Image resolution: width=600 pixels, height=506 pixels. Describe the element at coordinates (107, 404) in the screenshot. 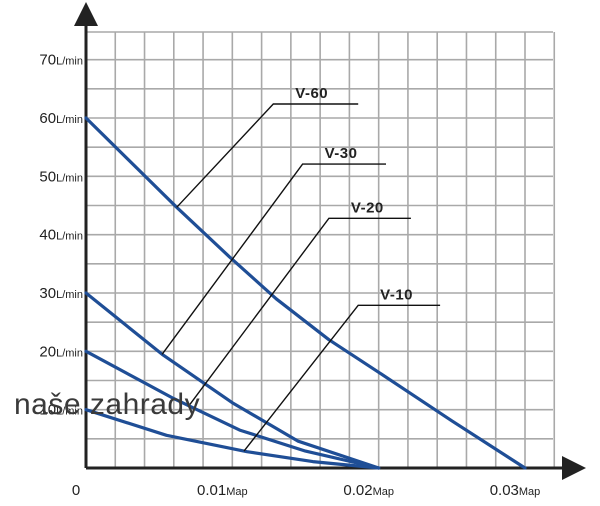

I see `watermark-text: naše zahrady` at that location.